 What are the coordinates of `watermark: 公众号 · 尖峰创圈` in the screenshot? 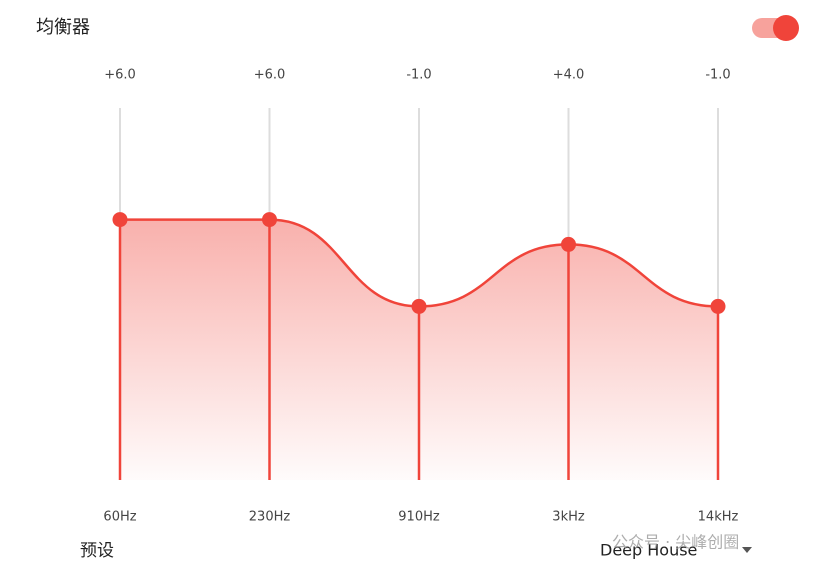 It's located at (675, 542).